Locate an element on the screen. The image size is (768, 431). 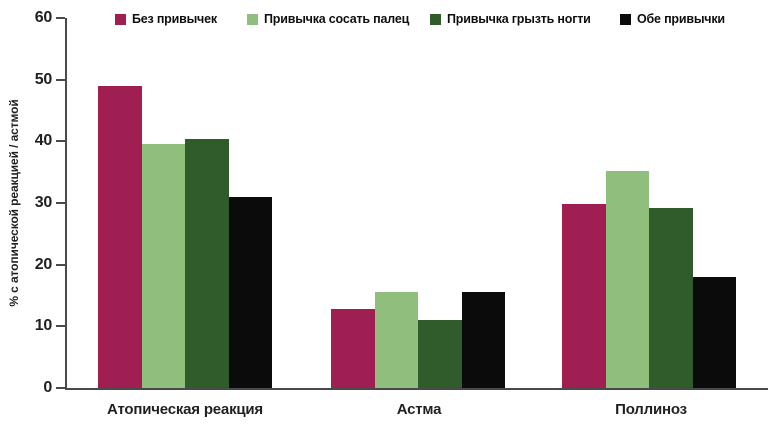
bar-group2-series3 is located at coordinates (440, 354).